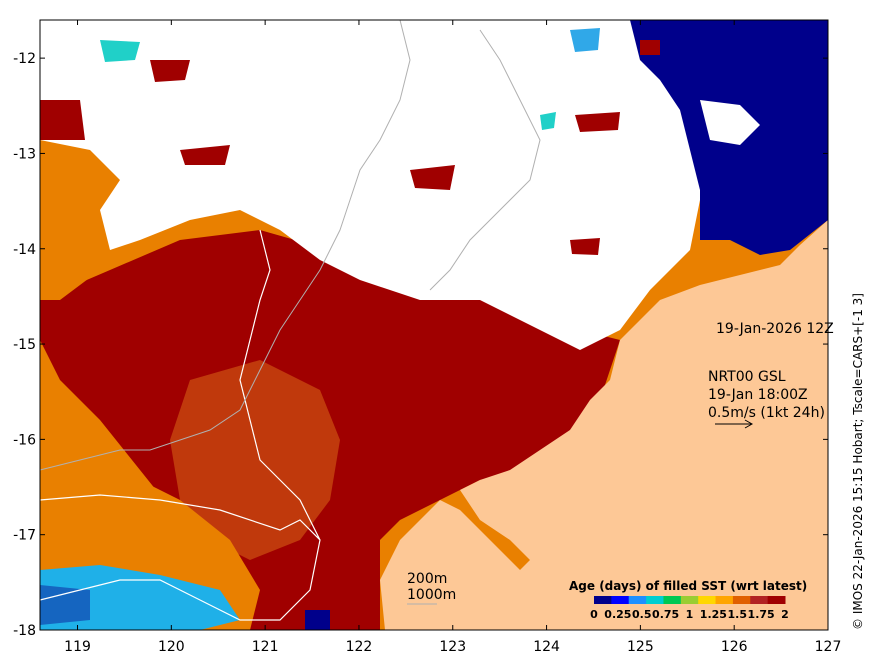 The width and height of the screenshot is (872, 666). What do you see at coordinates (730, 122) in the screenshot?
I see `cloud-gap-northeast` at bounding box center [730, 122].